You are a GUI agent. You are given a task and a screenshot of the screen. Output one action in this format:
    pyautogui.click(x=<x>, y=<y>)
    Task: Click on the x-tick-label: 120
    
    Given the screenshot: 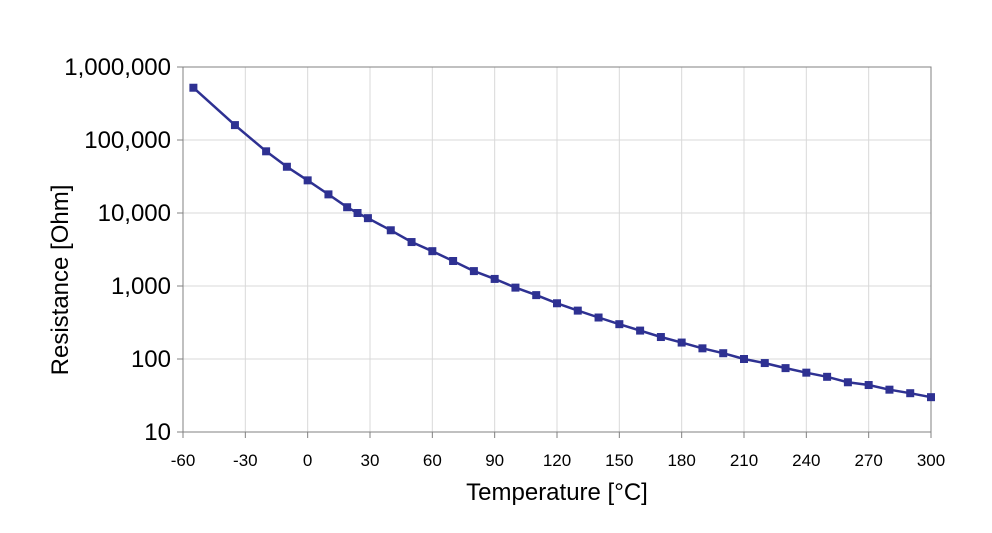 What is the action you would take?
    pyautogui.click(x=557, y=460)
    